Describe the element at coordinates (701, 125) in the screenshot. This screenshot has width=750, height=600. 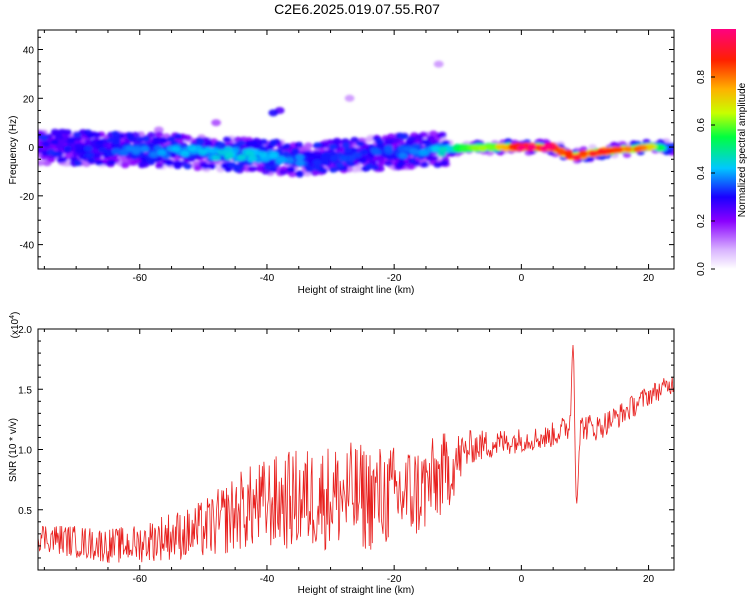
I see `colorbar-tick-label: 0.6` at that location.